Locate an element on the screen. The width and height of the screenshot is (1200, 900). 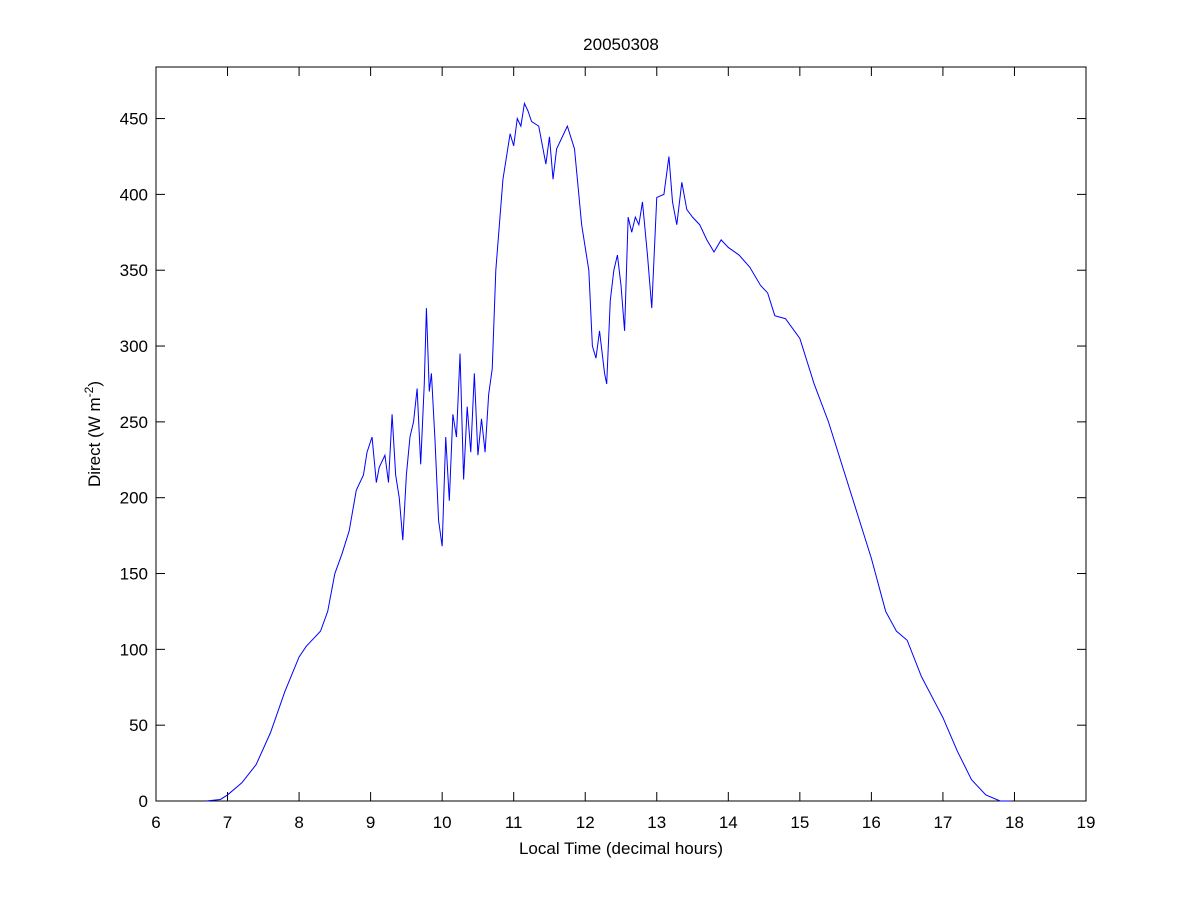
y-tick-label: 50 is located at coordinates (138, 725).